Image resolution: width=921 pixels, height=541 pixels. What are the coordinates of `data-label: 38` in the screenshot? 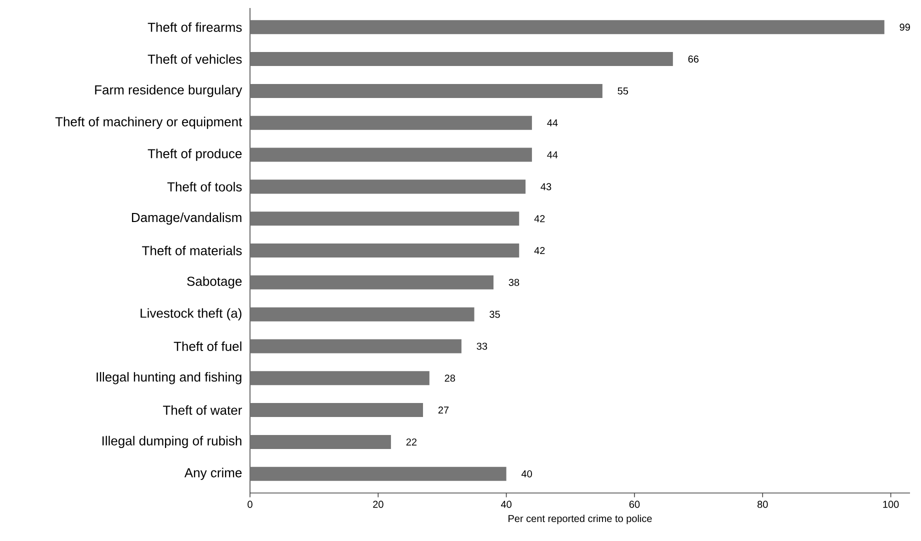 It's located at (514, 282).